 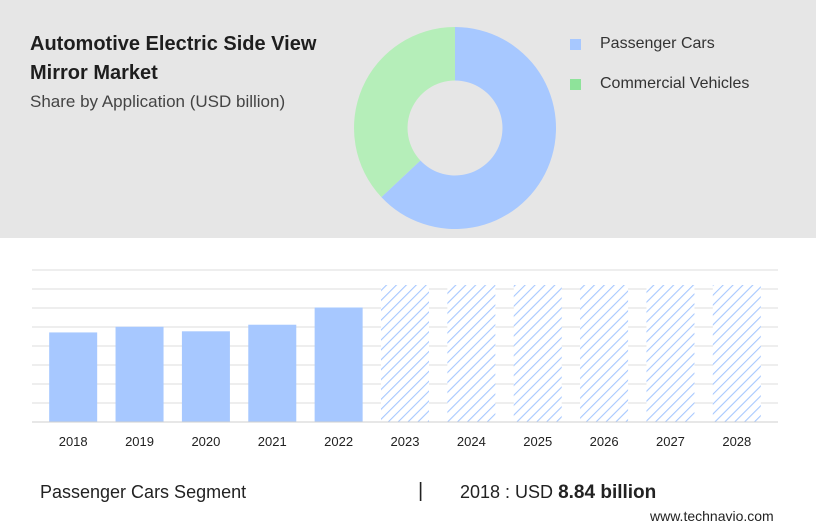 What do you see at coordinates (507, 492) in the screenshot?
I see `footer-value-prefix: 2018 : USD` at bounding box center [507, 492].